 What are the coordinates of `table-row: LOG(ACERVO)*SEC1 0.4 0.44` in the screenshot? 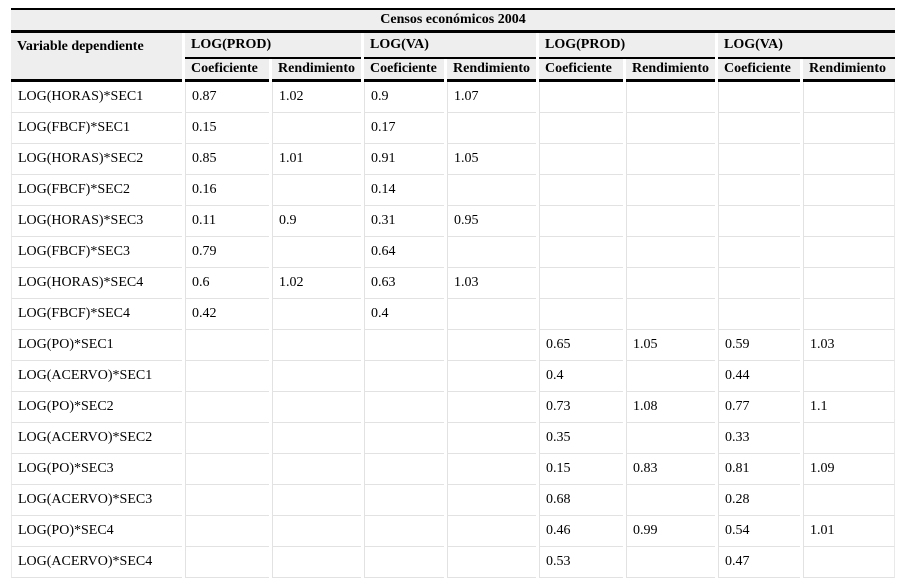 It's located at (453, 376).